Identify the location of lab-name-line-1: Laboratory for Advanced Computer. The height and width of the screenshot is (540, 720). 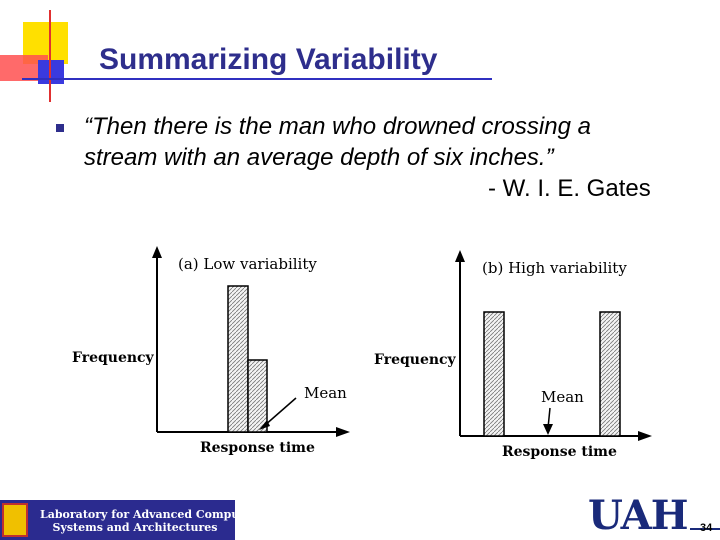
(149, 514).